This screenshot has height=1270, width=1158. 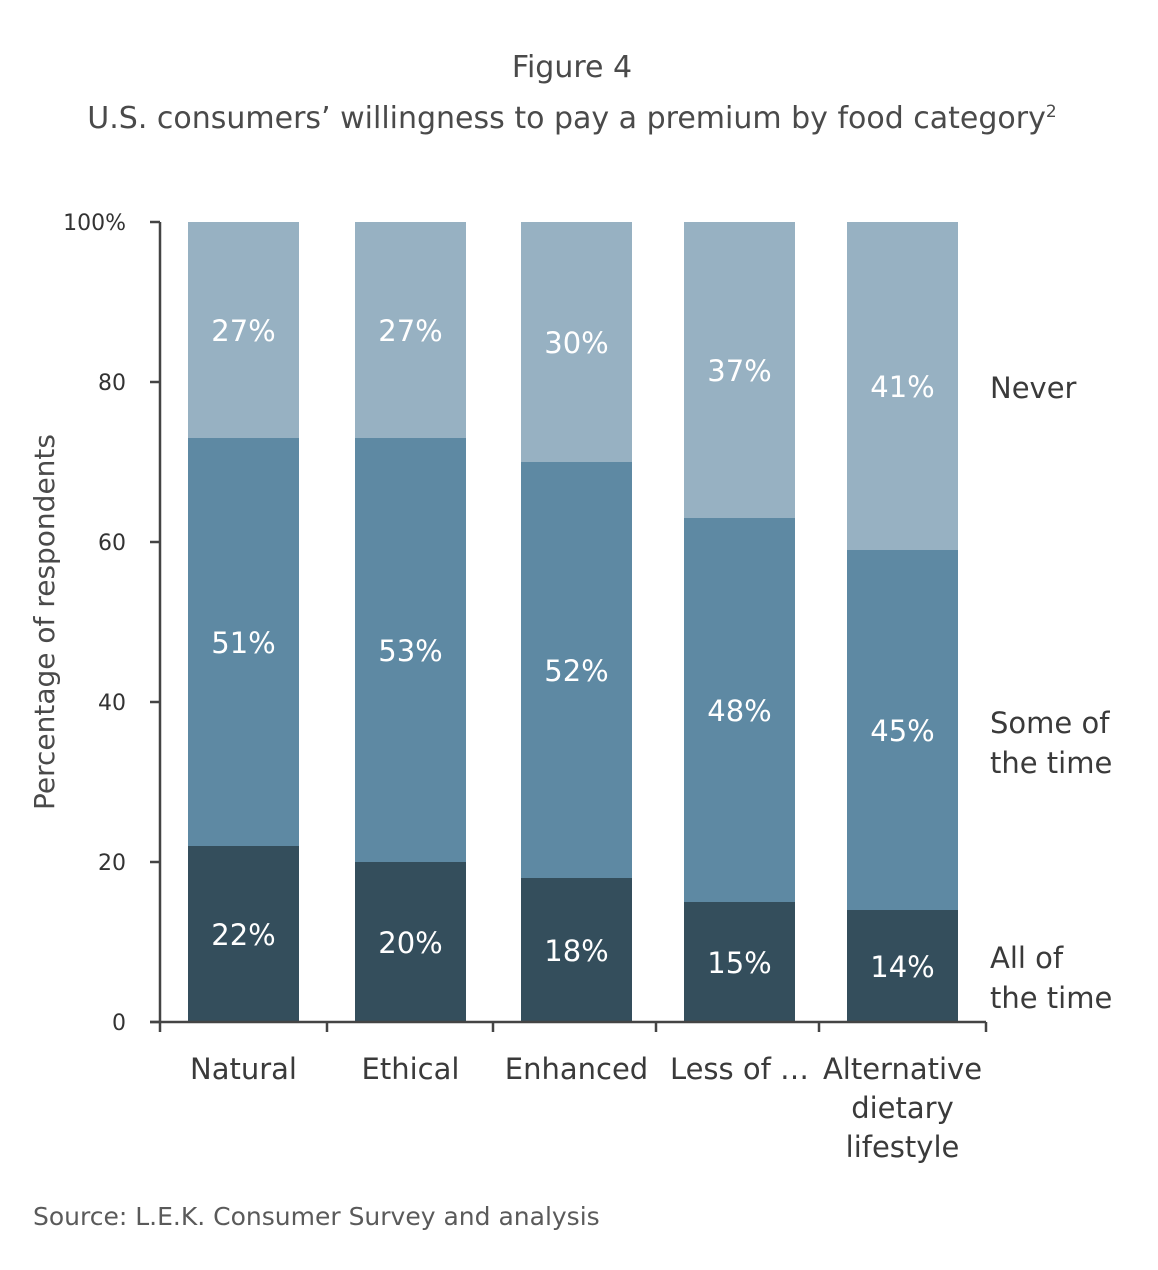 I want to click on figure-label: Figure 4, so click(x=572, y=67).